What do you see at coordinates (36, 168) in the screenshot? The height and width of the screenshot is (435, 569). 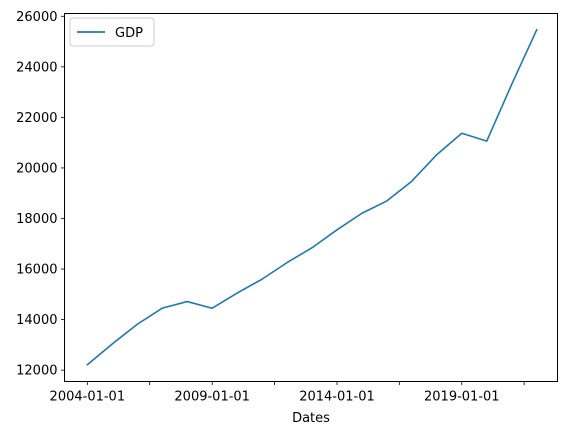 I see `y-tick-label: 20000` at bounding box center [36, 168].